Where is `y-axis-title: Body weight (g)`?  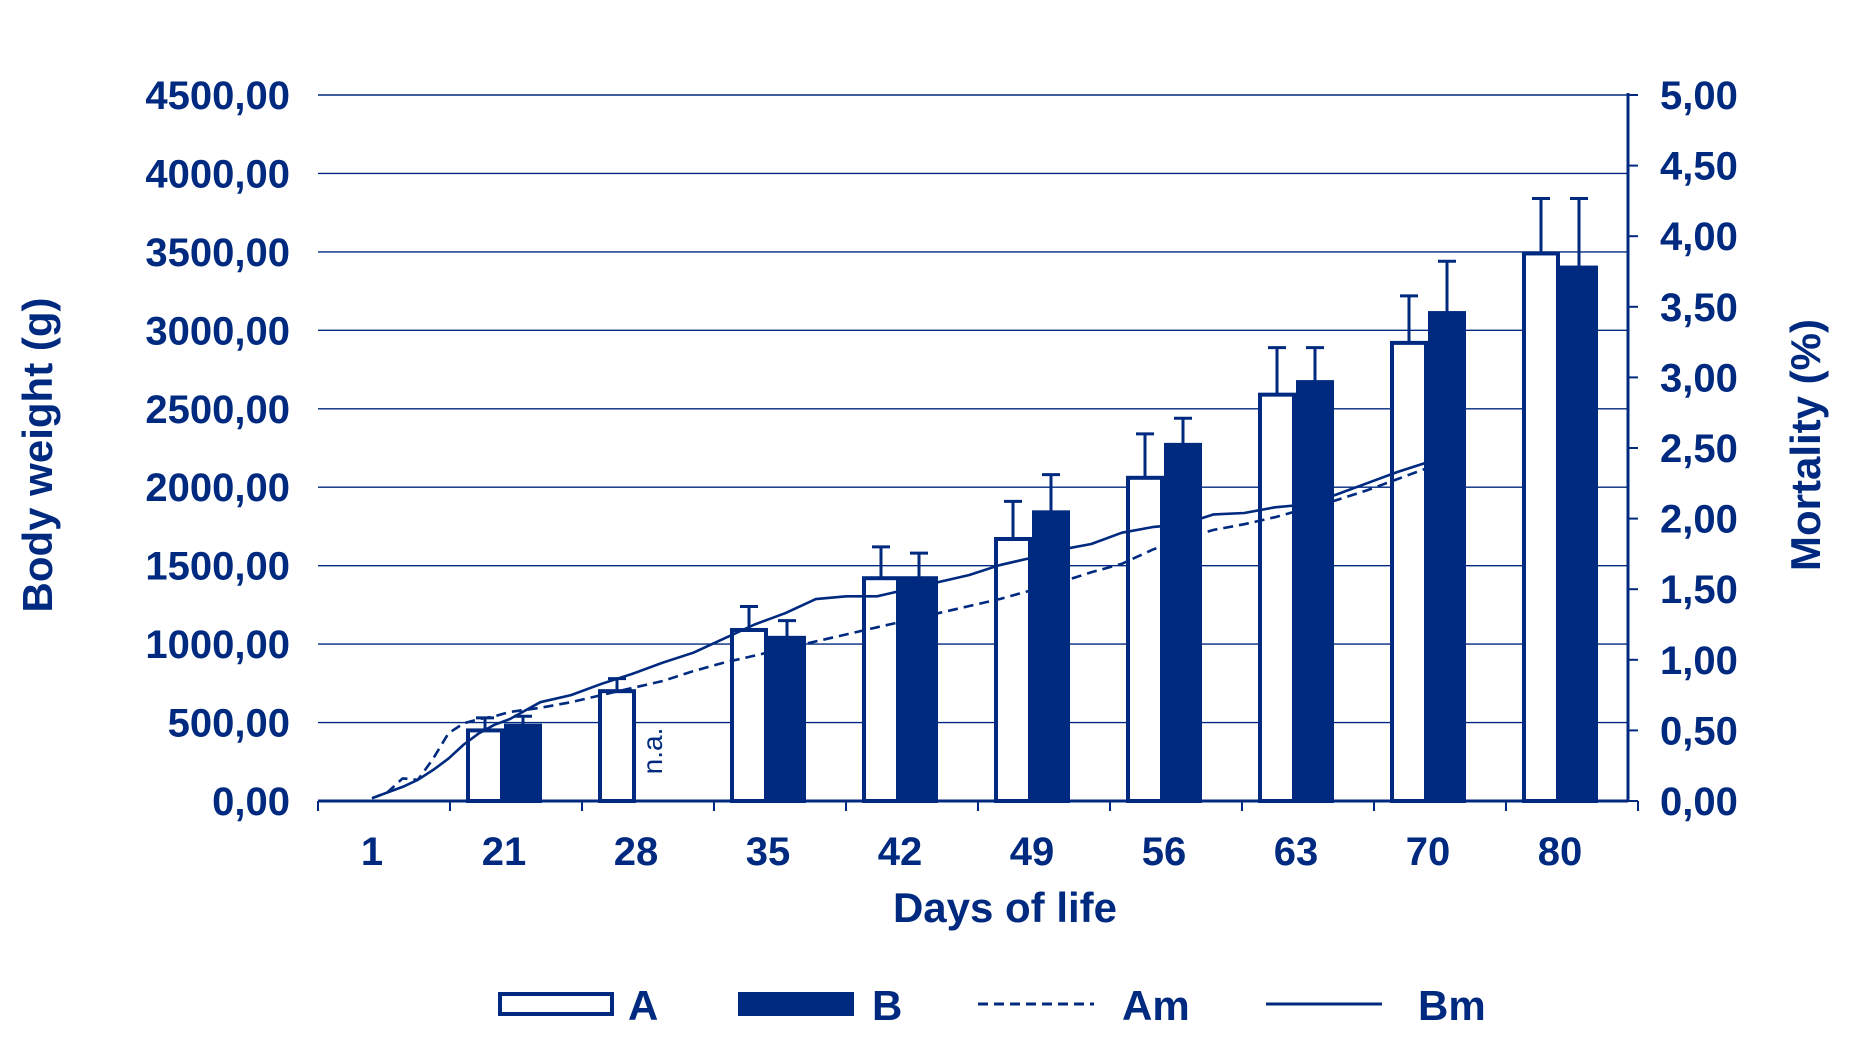
y-axis-title: Body weight (g) is located at coordinates (37, 455).